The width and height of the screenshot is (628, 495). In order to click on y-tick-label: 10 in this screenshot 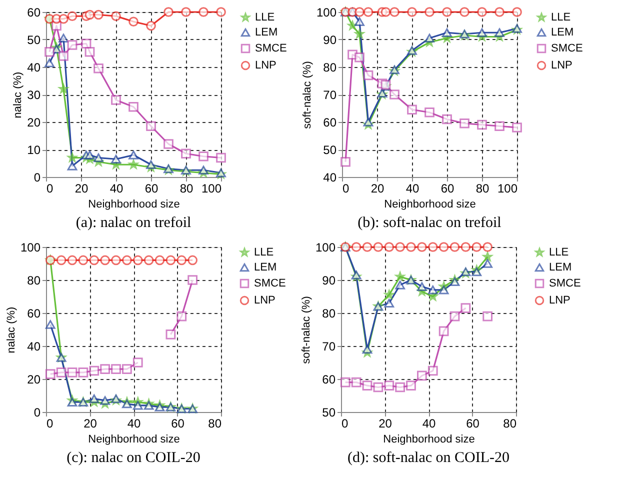, I will do `click(34, 150)`.